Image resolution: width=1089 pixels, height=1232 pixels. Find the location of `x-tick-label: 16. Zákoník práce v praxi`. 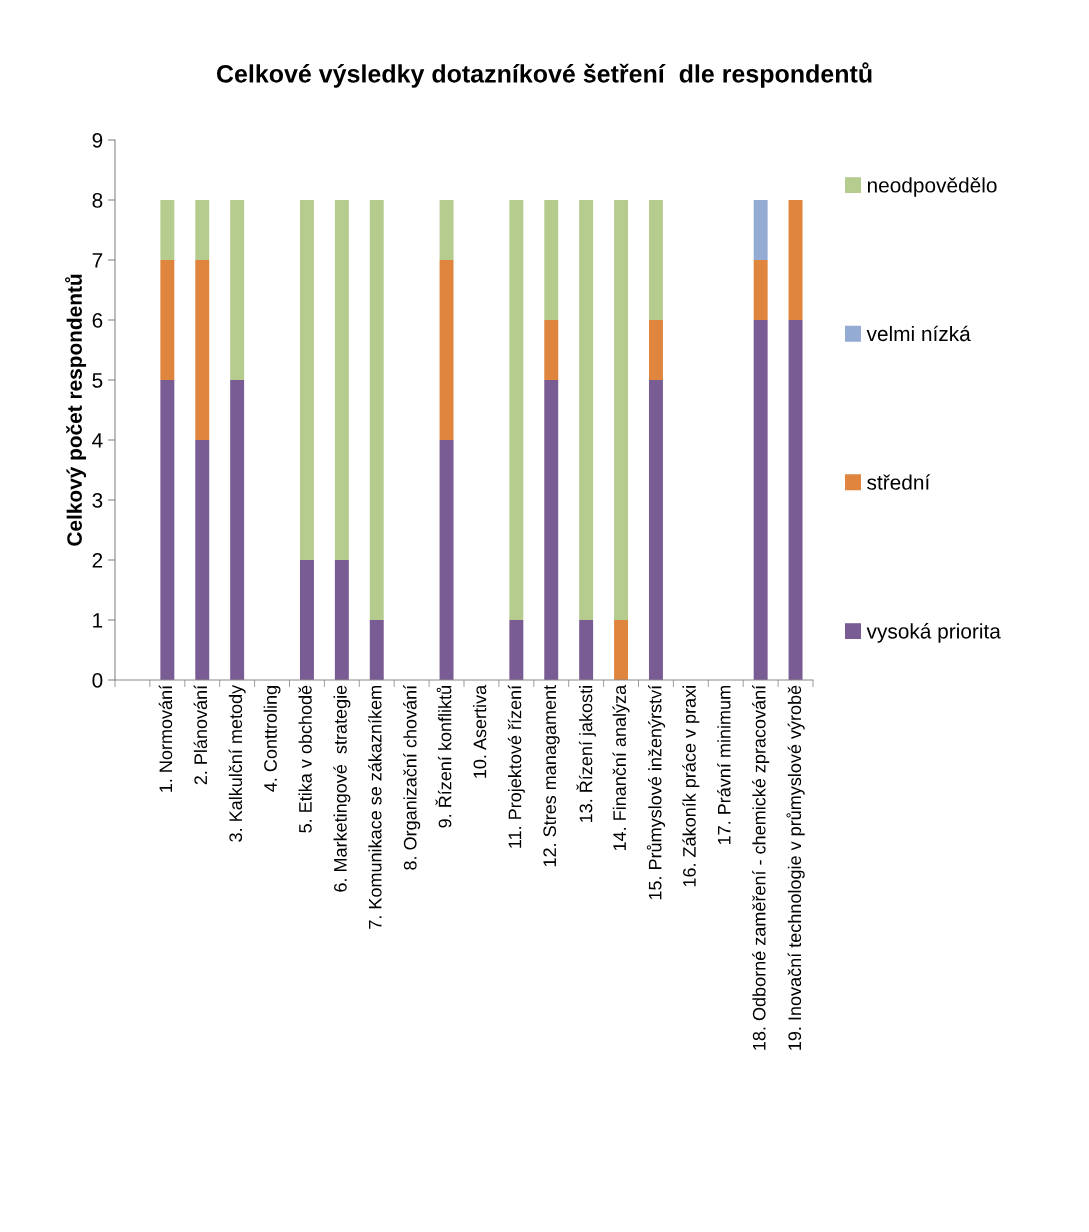

x-tick-label: 16. Zákoník práce v praxi is located at coordinates (691, 786).